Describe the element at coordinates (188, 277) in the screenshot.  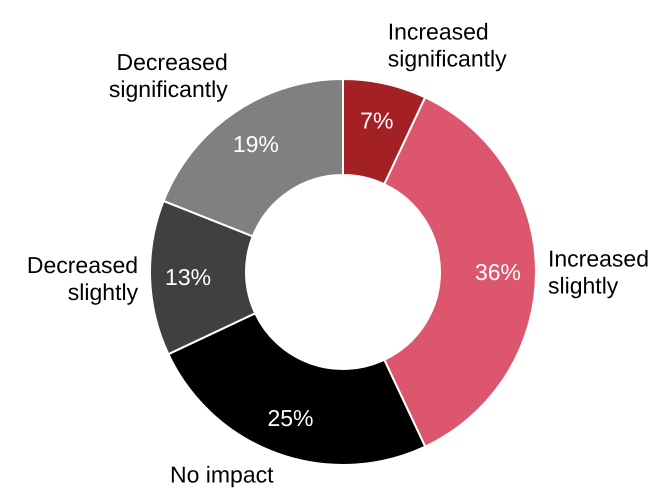
I see `data-label: 13%` at that location.